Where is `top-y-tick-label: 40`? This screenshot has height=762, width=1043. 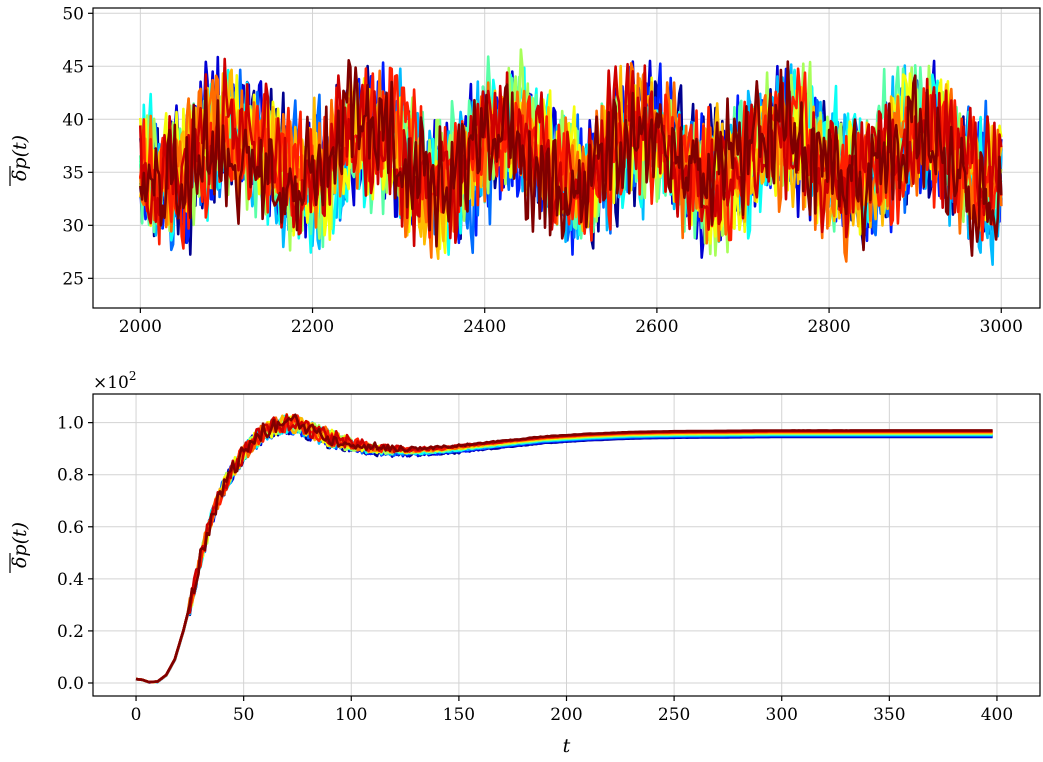 top-y-tick-label: 40 is located at coordinates (73, 120).